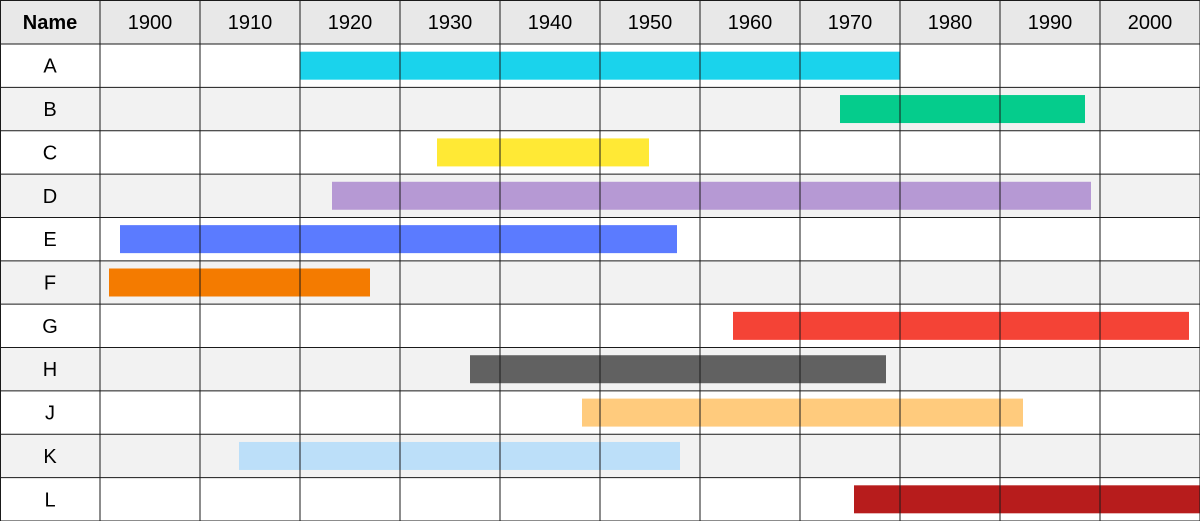 Image resolution: width=1200 pixels, height=521 pixels. I want to click on row-label-h: H, so click(50, 370).